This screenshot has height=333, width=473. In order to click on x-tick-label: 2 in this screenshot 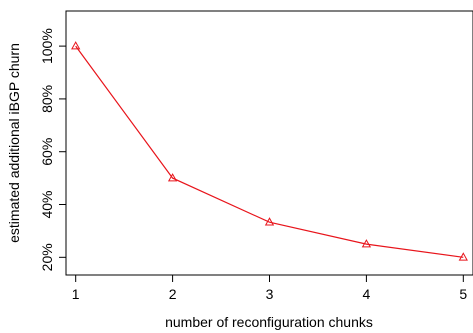, I will do `click(173, 294)`.